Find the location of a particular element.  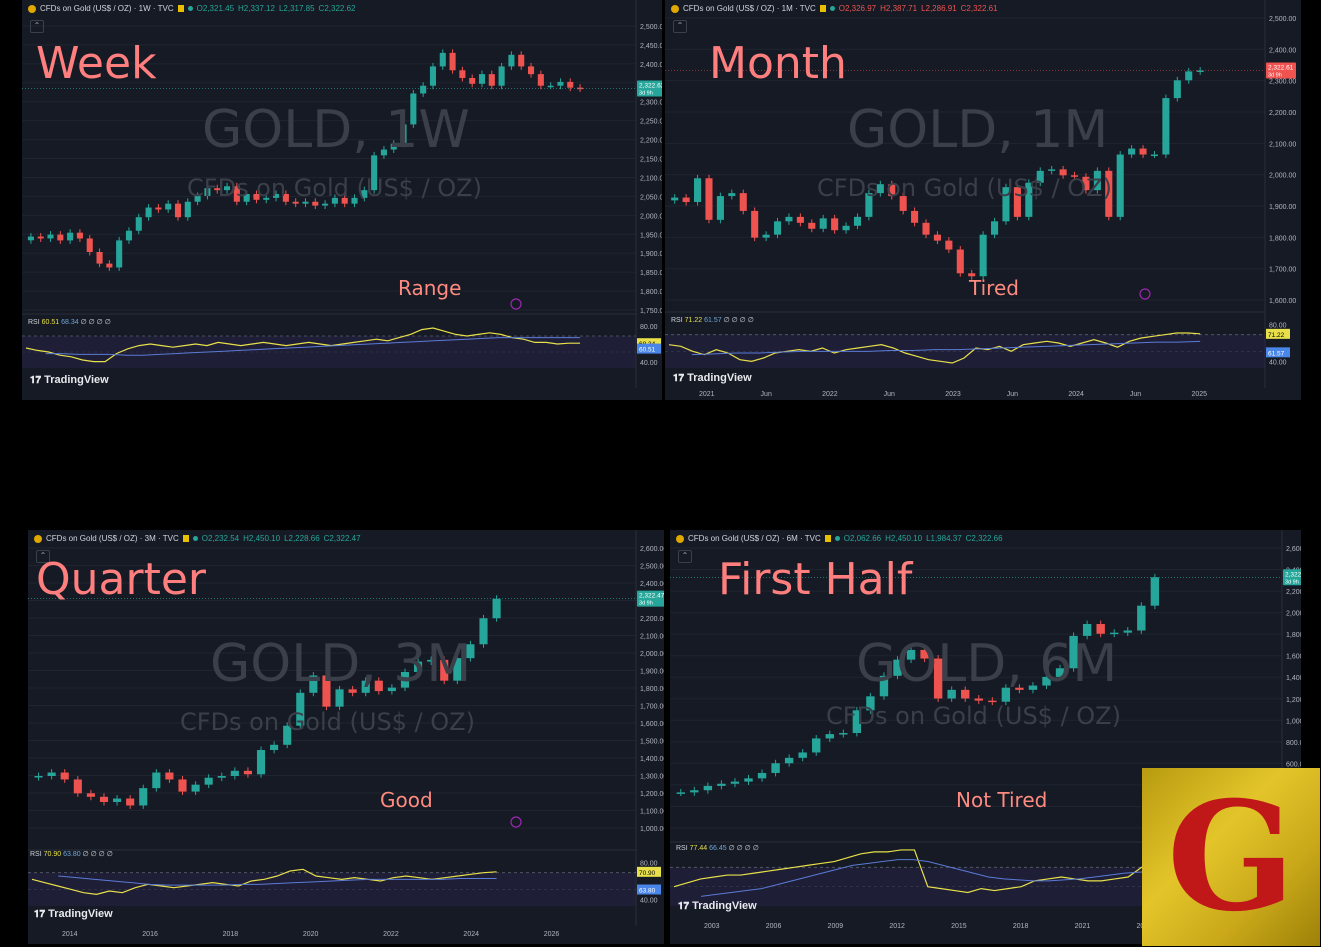

x-tick-label: 2009 is located at coordinates (836, 926).